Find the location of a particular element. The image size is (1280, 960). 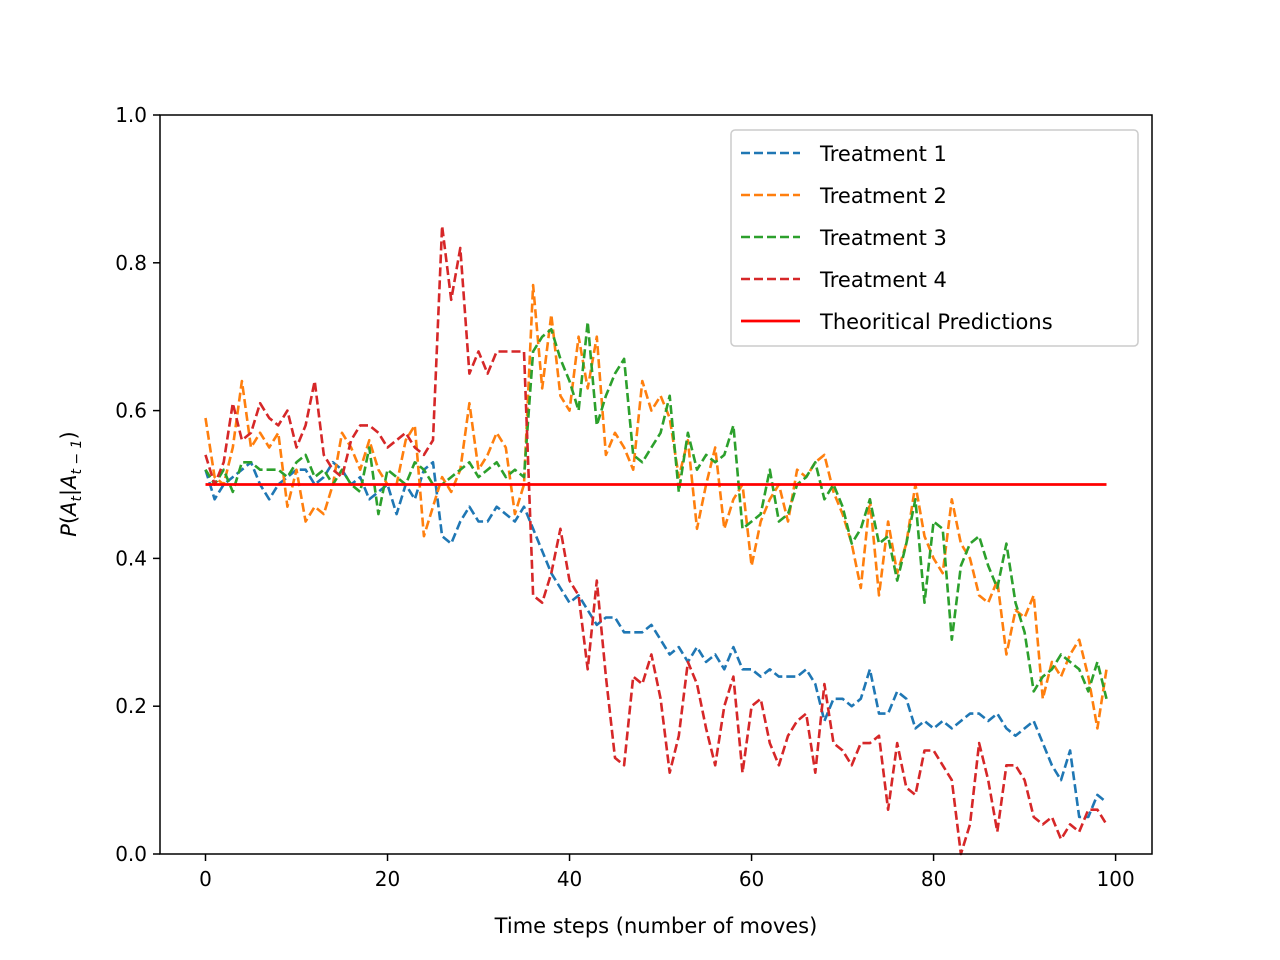

legend-label: Treatment 3 is located at coordinates (883, 238).